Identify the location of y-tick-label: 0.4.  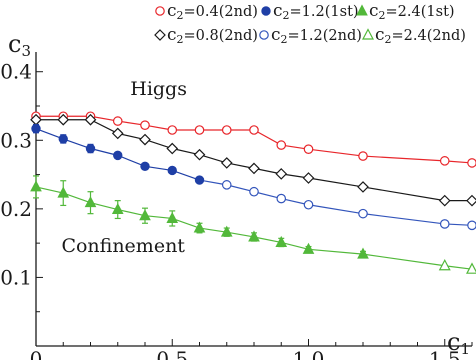
(16, 72).